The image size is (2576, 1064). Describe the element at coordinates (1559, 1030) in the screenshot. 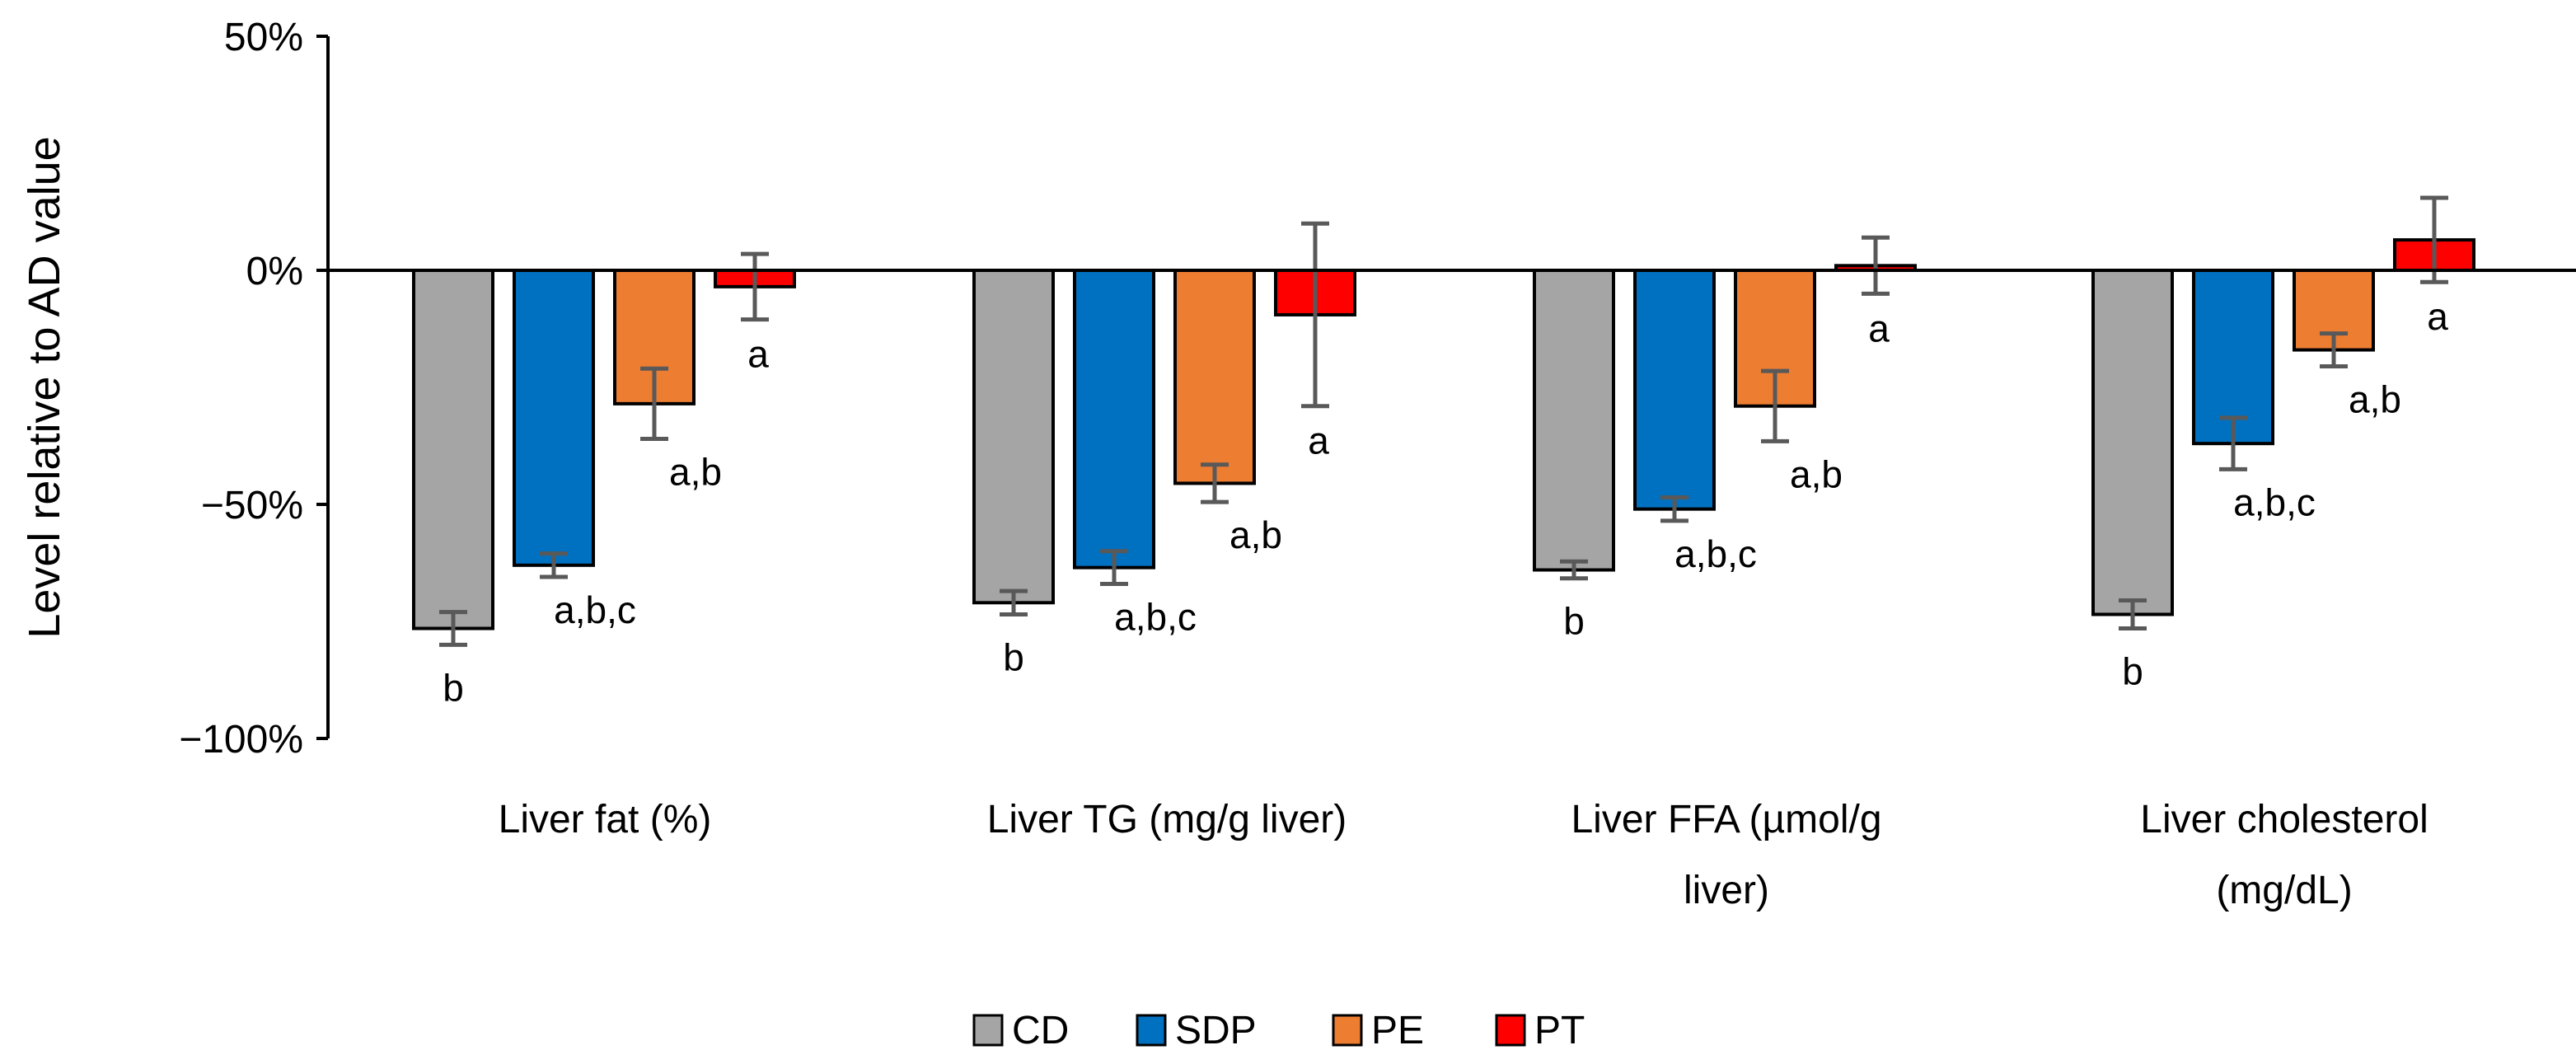

I see `legend-label-pt: PT` at that location.